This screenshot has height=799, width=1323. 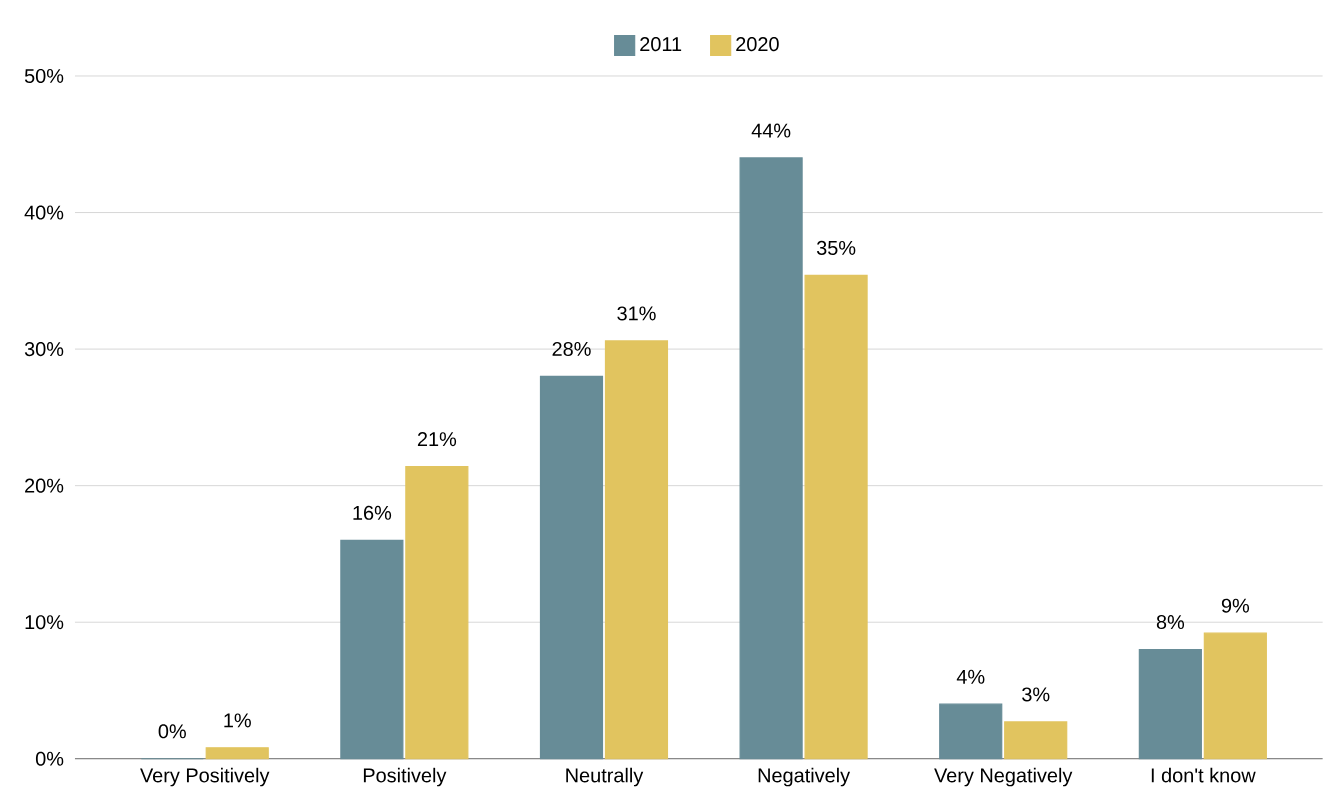 What do you see at coordinates (237, 720) in the screenshot?
I see `data-label: 1%` at bounding box center [237, 720].